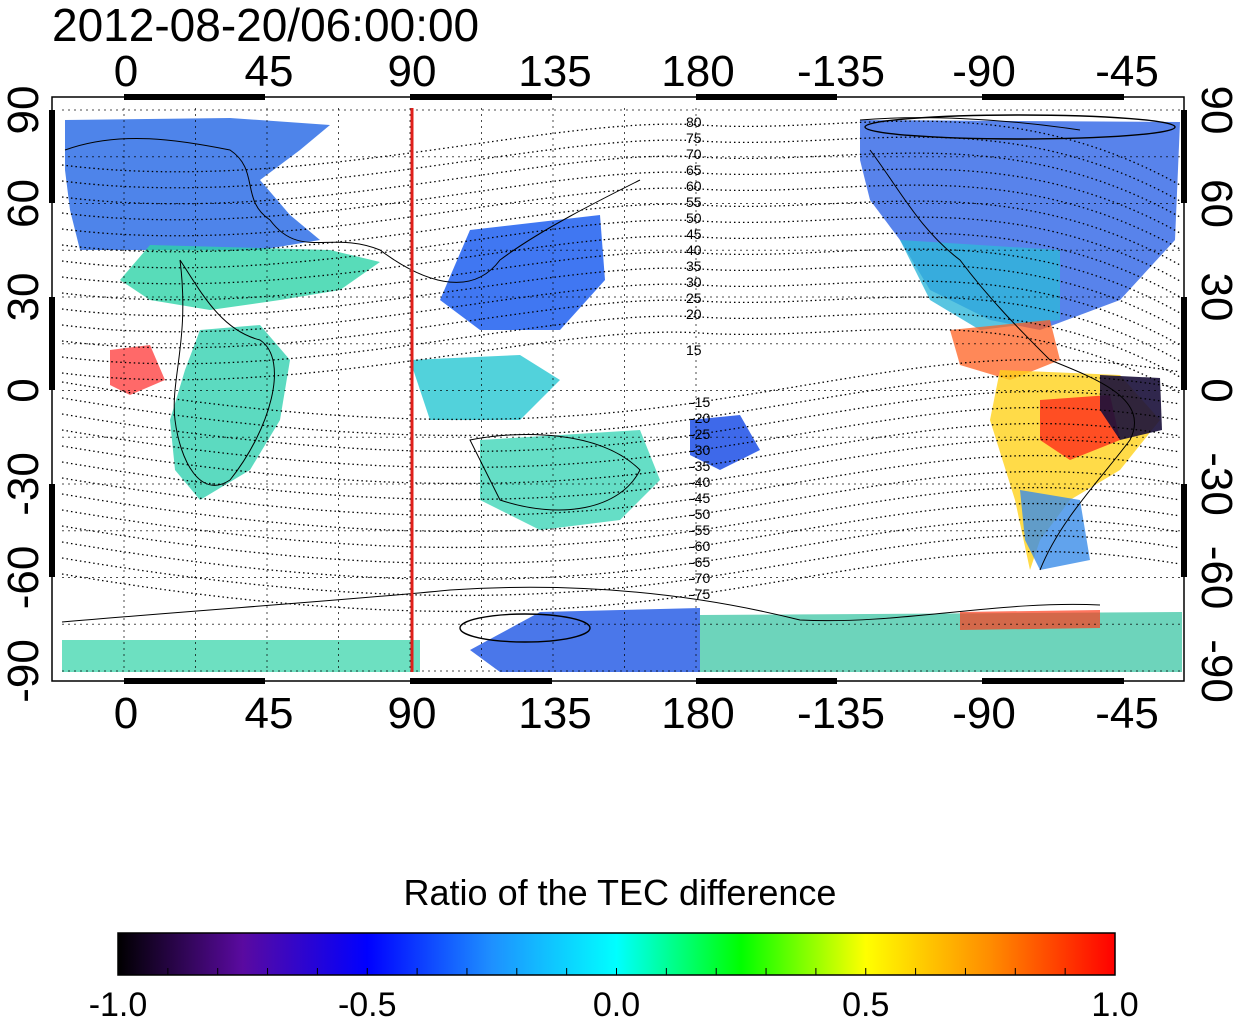  I want to click on tec-patch-antarctic-west, so click(241, 656).